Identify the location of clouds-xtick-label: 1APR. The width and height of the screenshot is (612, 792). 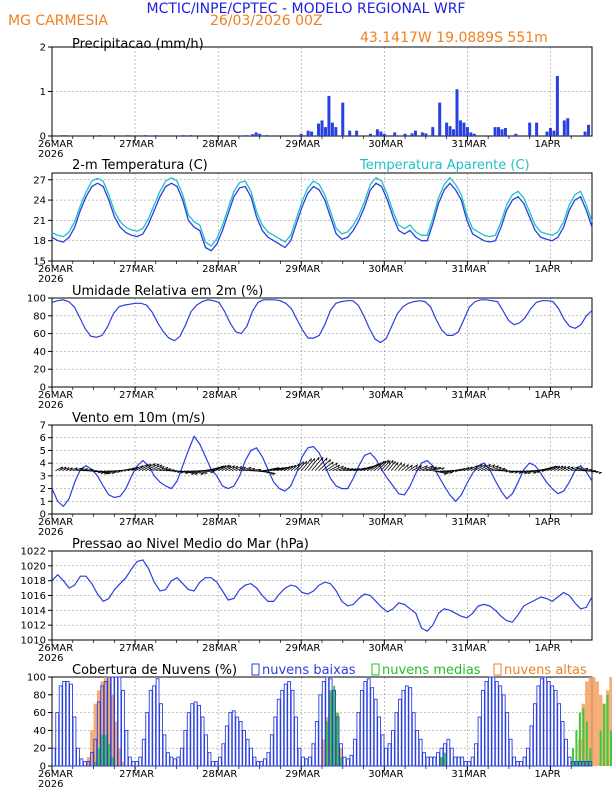
(547, 774).